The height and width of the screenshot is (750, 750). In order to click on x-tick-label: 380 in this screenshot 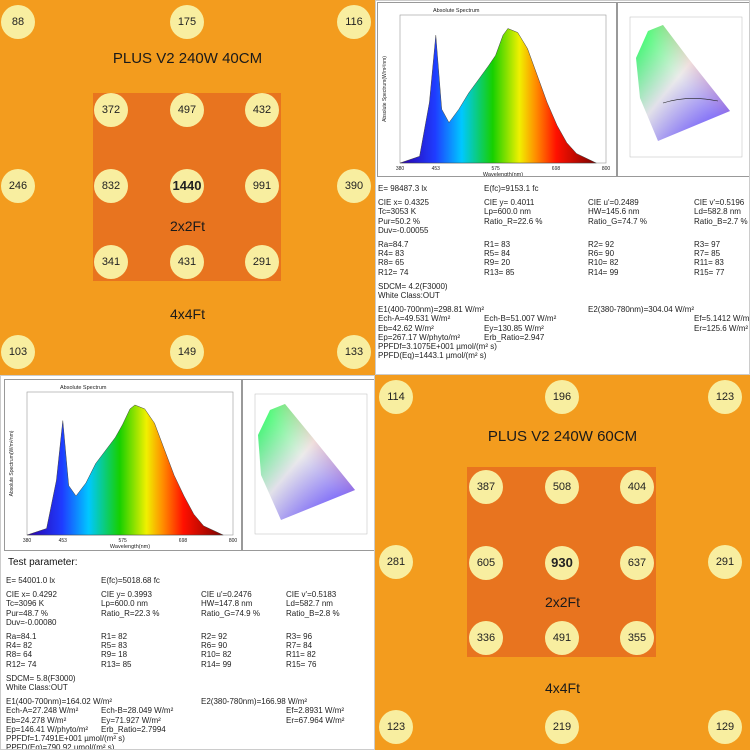, I will do `click(27, 541)`.